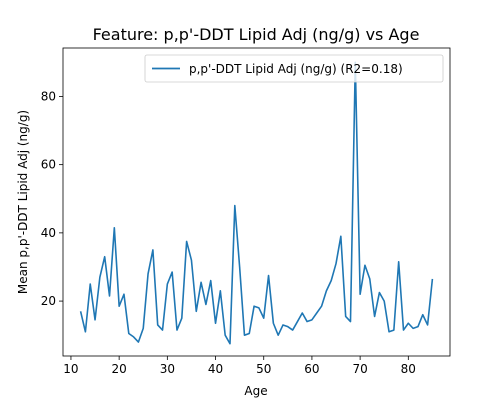 The width and height of the screenshot is (500, 404). What do you see at coordinates (119, 369) in the screenshot?
I see `x-tick-label: 20` at bounding box center [119, 369].